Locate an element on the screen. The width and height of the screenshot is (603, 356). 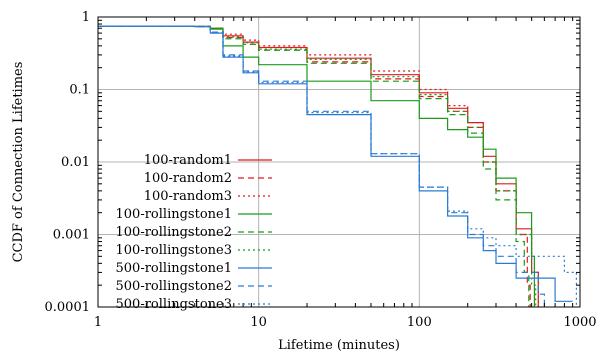
x-tick-label: 1000 is located at coordinates (579, 322).